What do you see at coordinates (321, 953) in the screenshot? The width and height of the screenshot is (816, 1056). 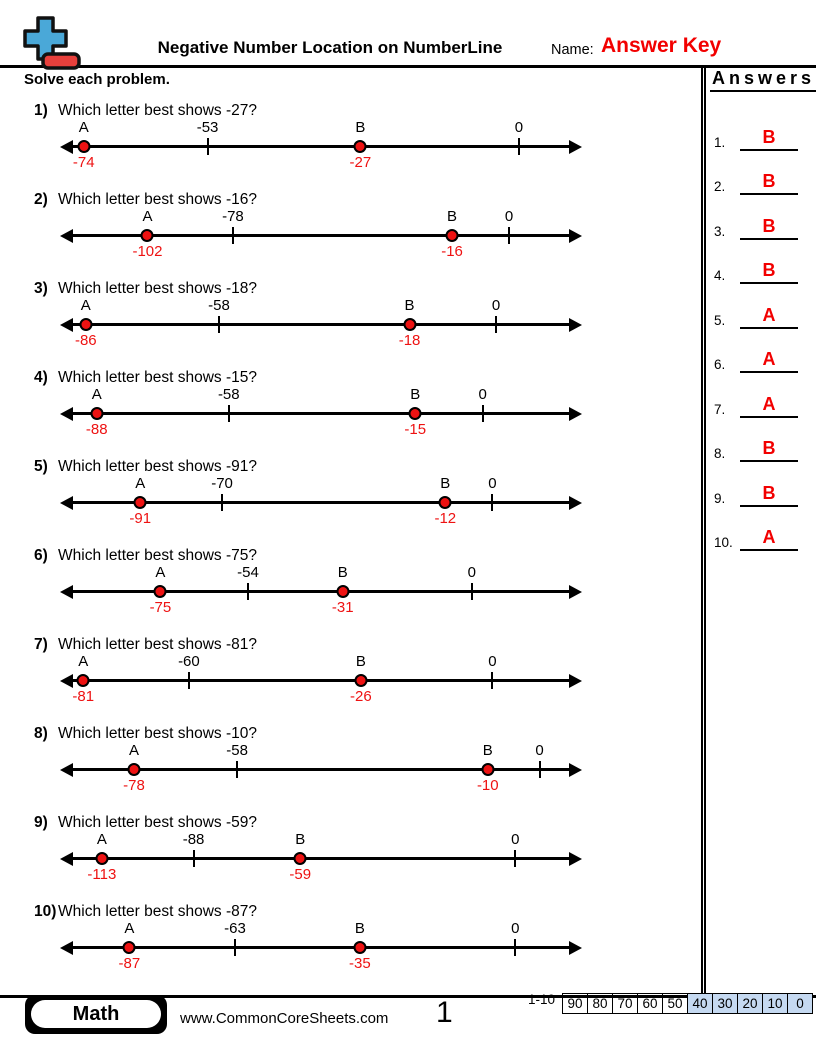 I see `number-line: -63 0 A -87 B -35` at bounding box center [321, 953].